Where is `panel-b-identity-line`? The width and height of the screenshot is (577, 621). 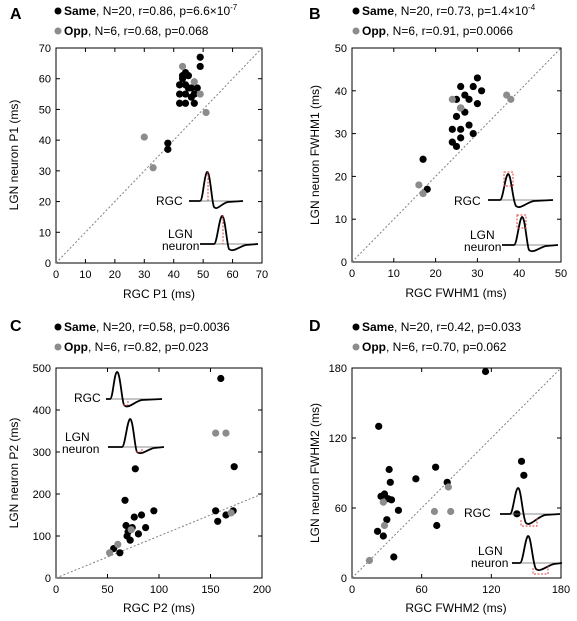
panel-b-identity-line is located at coordinates (456, 155).